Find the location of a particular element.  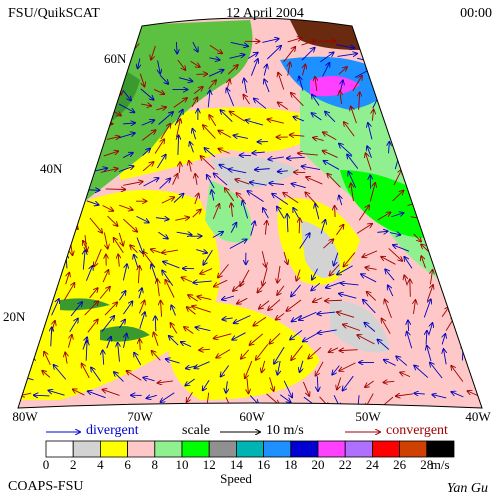

colorbar-label: 26 is located at coordinates (400, 464).